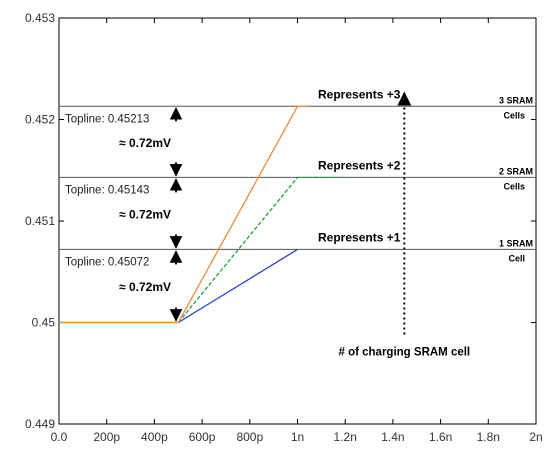 This screenshot has height=463, width=550. I want to click on topline-label: Topline: 0.45143, so click(107, 190).